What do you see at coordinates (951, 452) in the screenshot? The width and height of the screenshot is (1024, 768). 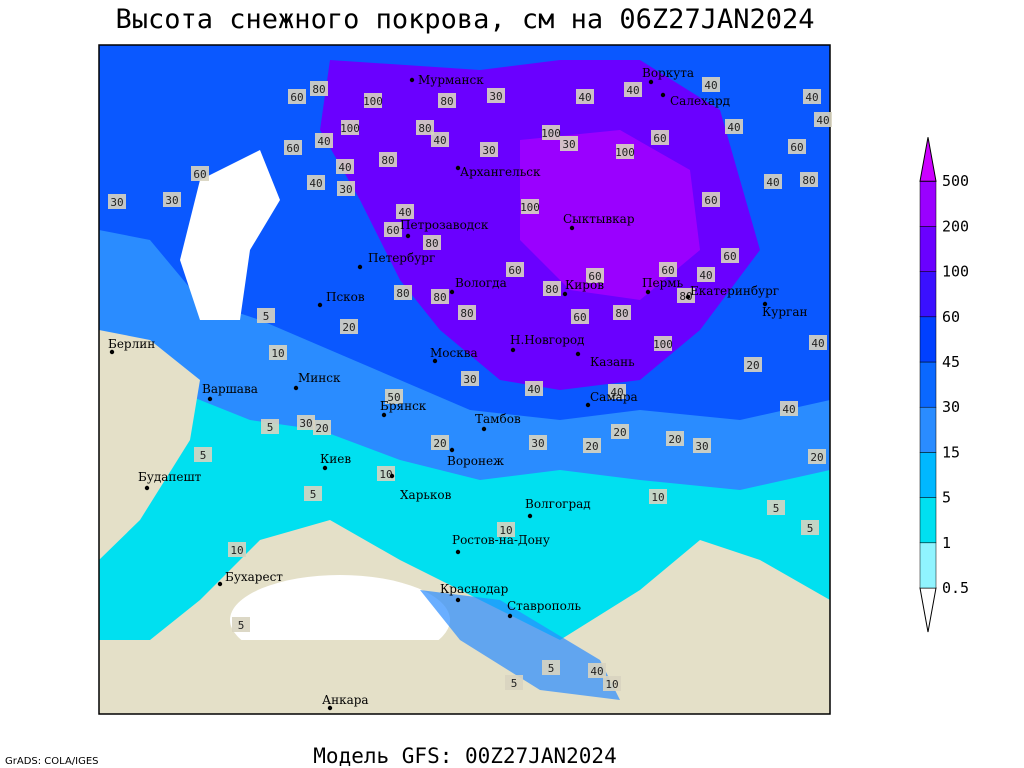 I see `colorbar-label: 15` at bounding box center [951, 452].